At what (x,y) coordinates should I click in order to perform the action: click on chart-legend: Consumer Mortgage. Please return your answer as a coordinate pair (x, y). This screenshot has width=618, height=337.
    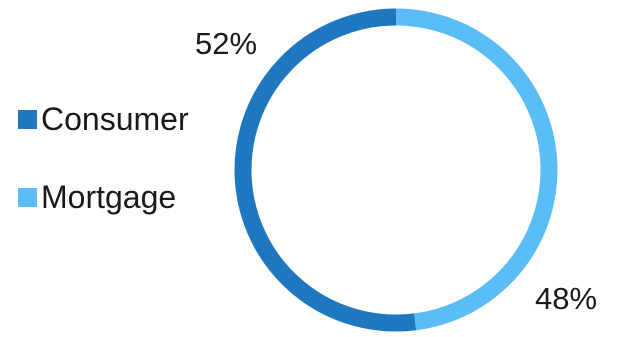
    Looking at the image, I should click on (103, 176).